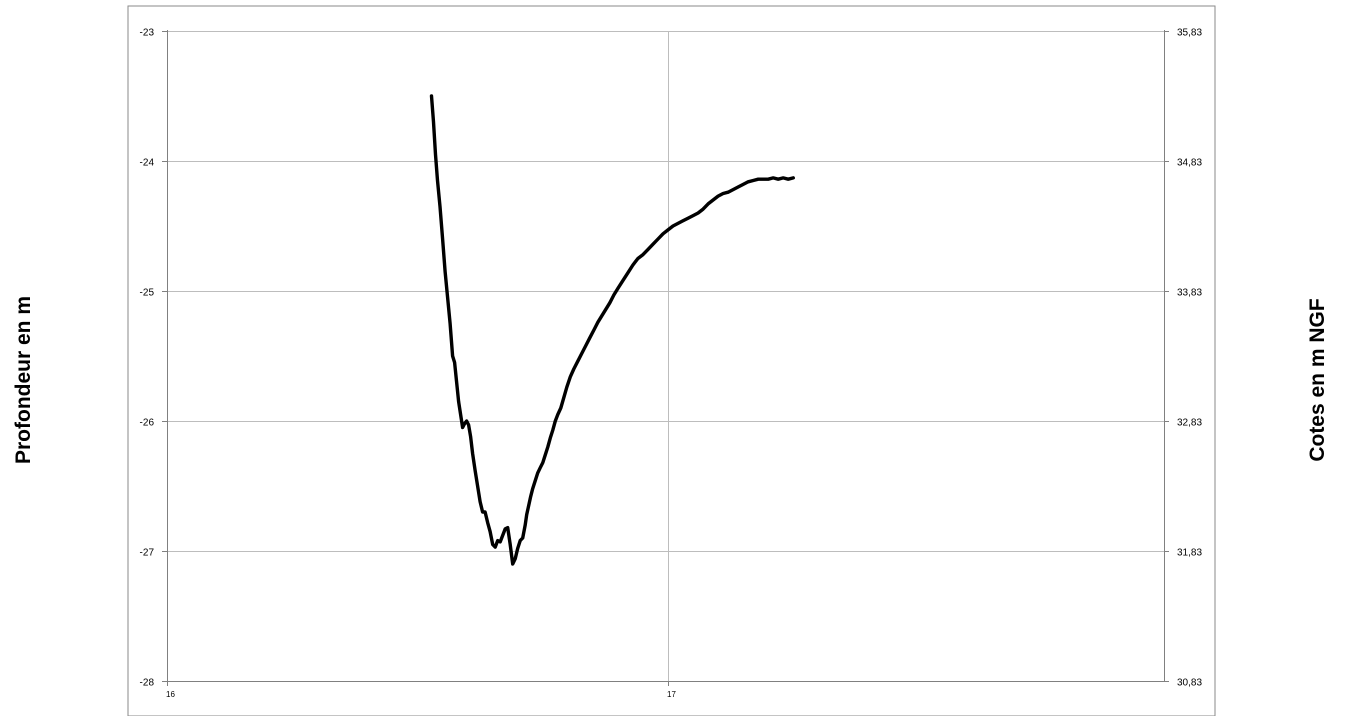  Describe the element at coordinates (1189, 163) in the screenshot. I see `y2-tick-label: 34,83` at that location.